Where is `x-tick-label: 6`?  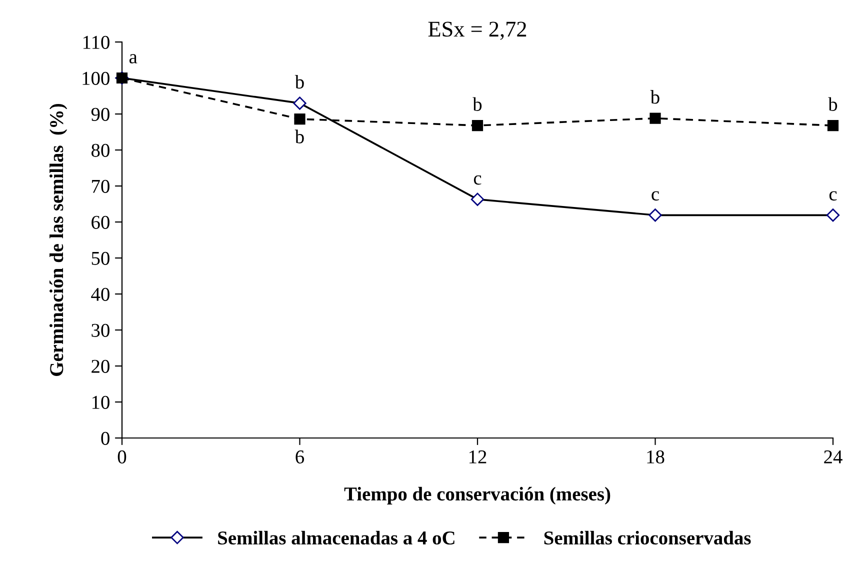
x-tick-label: 6 is located at coordinates (300, 457).